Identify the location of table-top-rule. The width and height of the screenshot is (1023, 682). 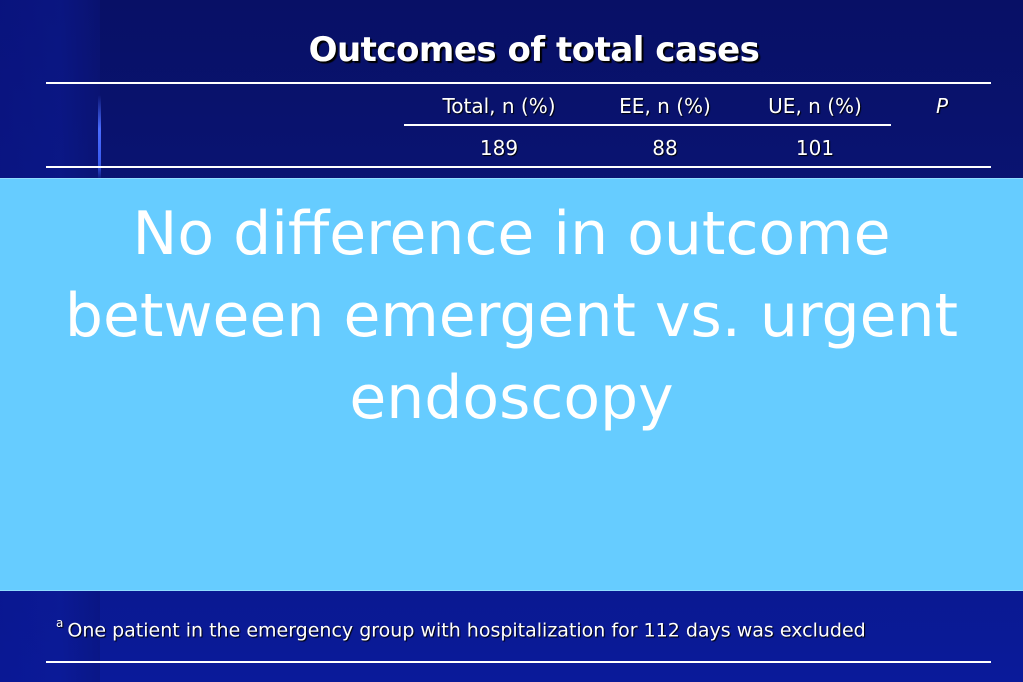
(518, 83).